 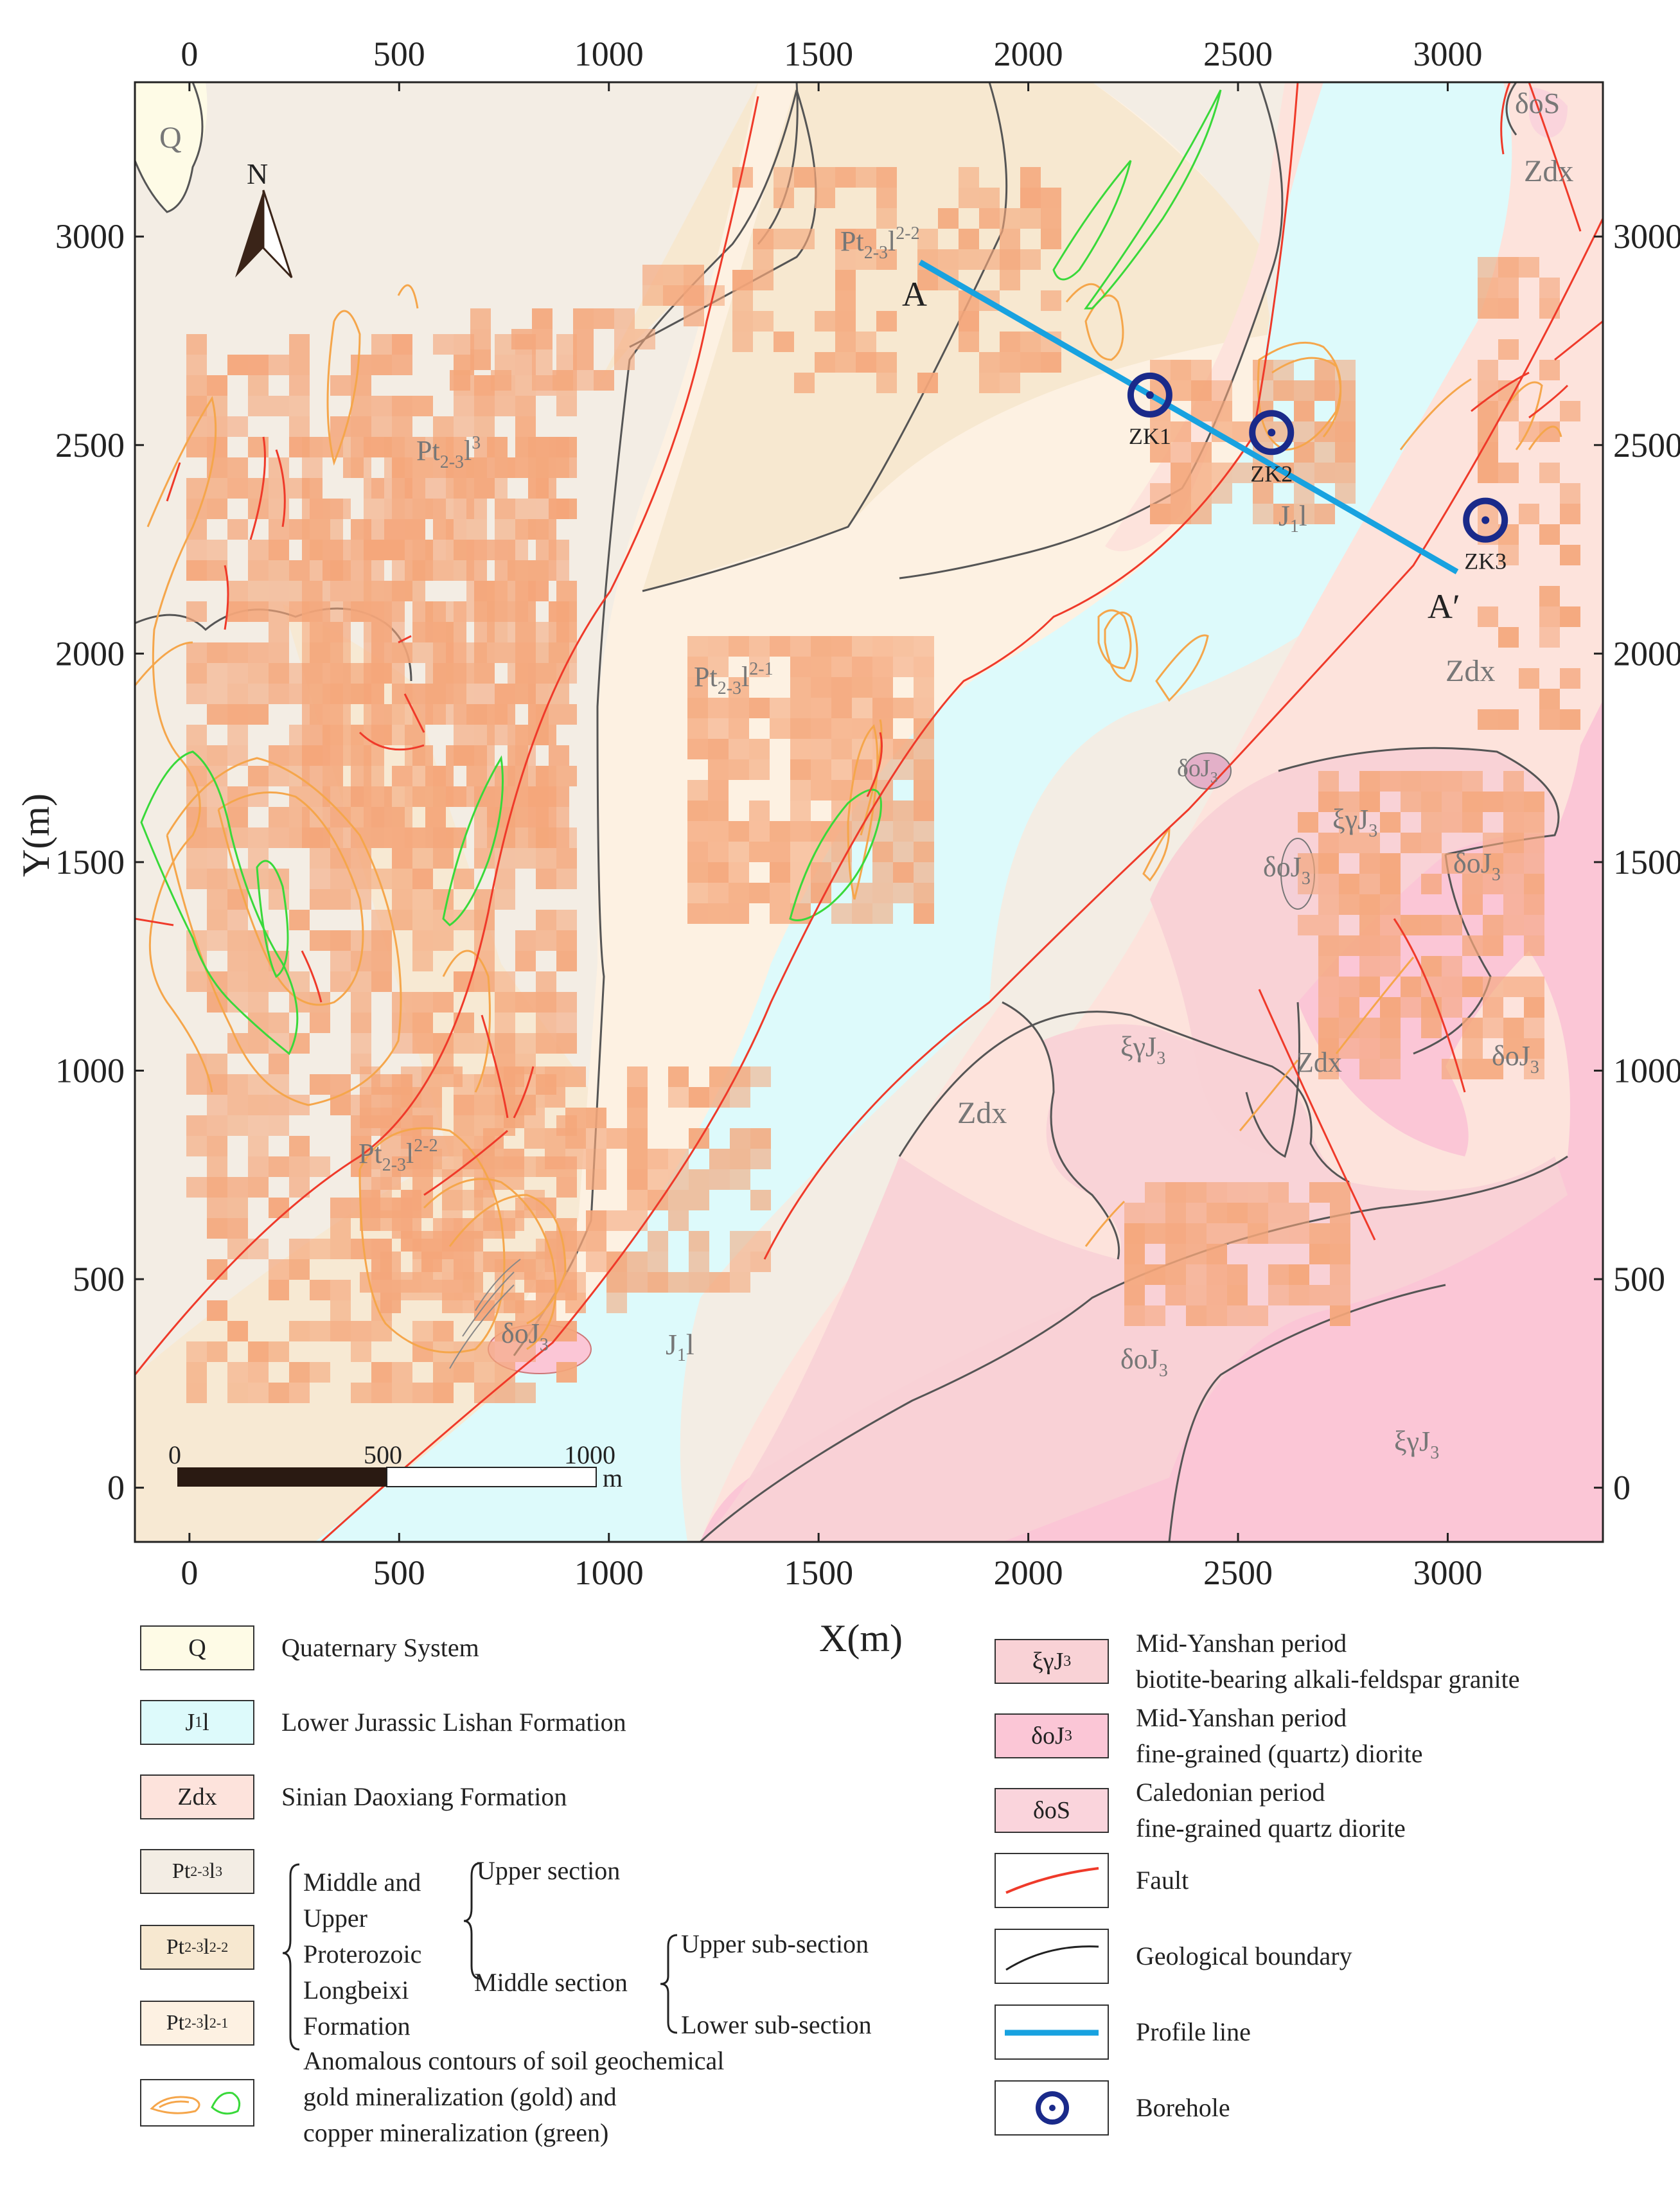 I want to click on unit-dos-area, so click(x=1548, y=112).